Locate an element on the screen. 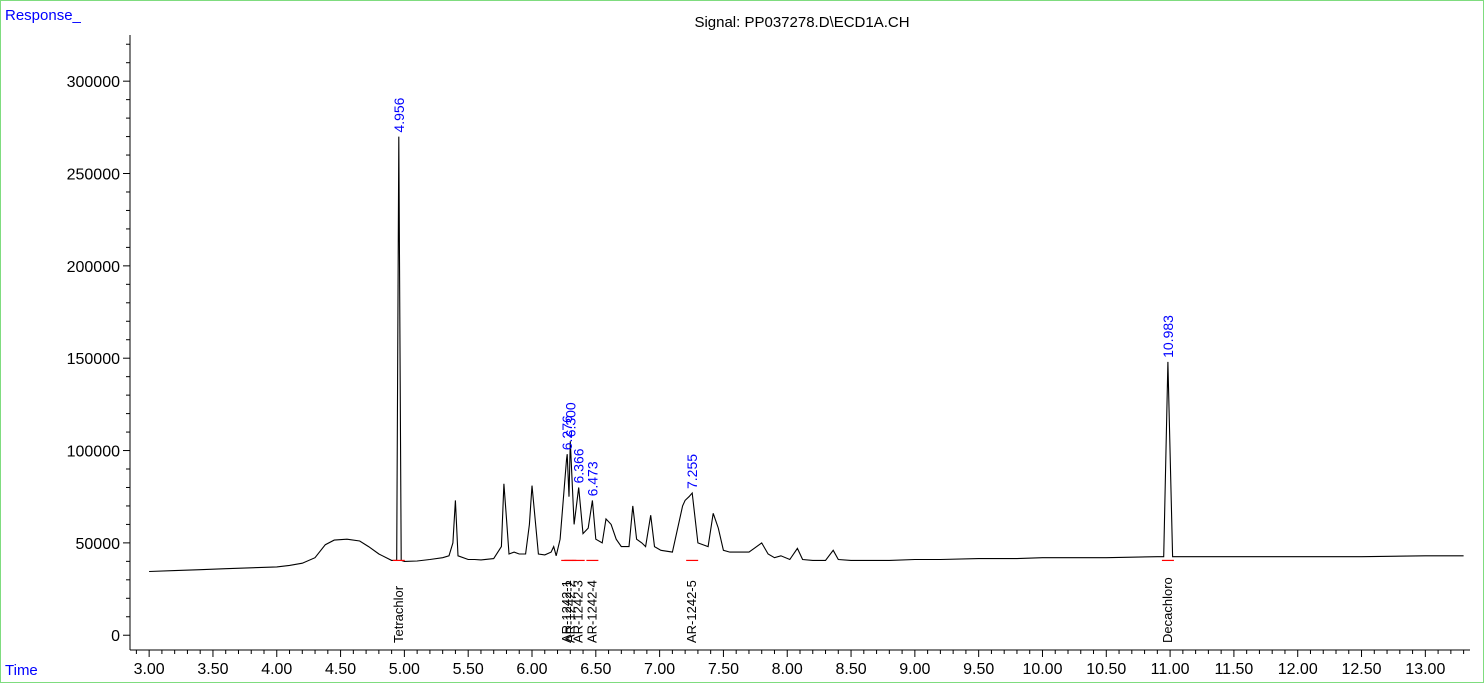  x-tick-label: 9.00 is located at coordinates (914, 669).